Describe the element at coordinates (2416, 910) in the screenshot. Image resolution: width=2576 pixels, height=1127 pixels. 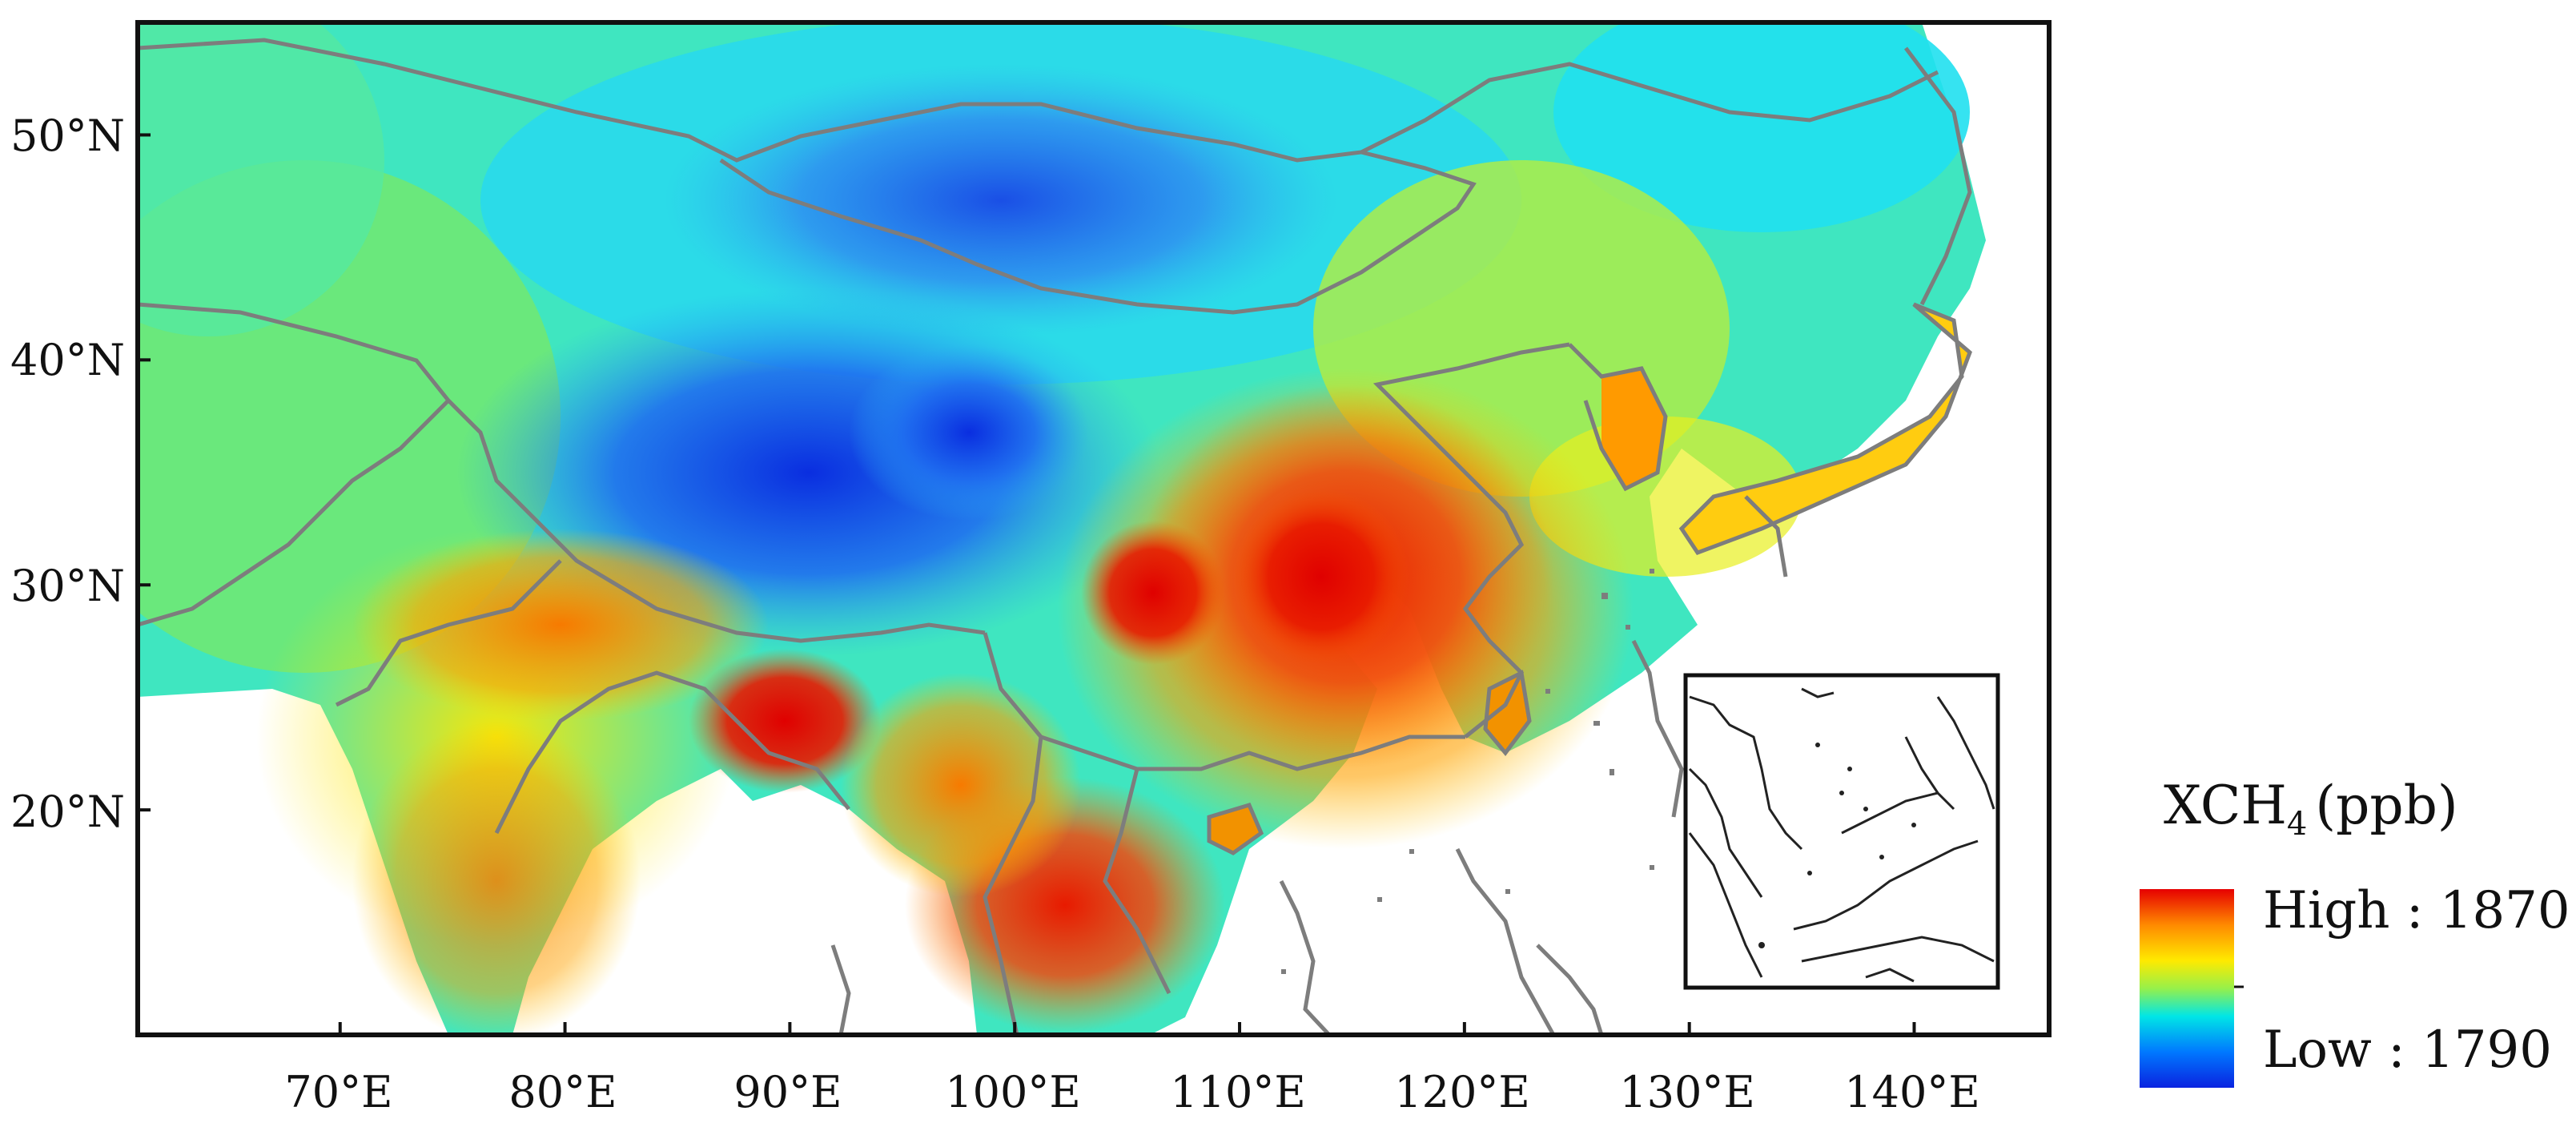
I see `legend-high-label: High : 1870` at that location.